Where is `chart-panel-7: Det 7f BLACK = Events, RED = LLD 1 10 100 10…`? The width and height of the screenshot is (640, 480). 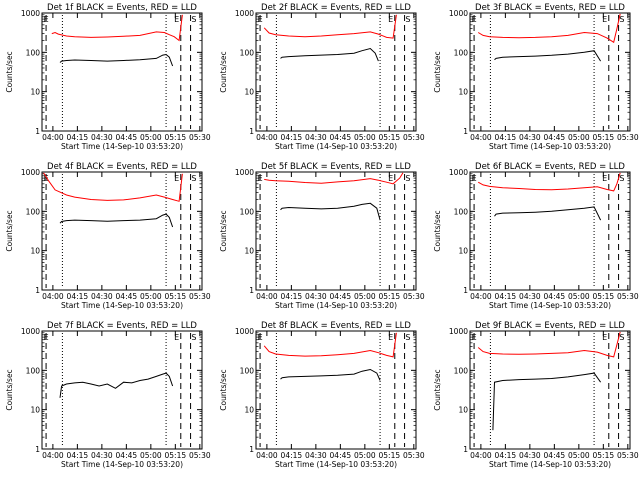 chart-panel-7: Det 7f BLACK = Events, RED = LLD 1 10 100 10… is located at coordinates (108, 395).